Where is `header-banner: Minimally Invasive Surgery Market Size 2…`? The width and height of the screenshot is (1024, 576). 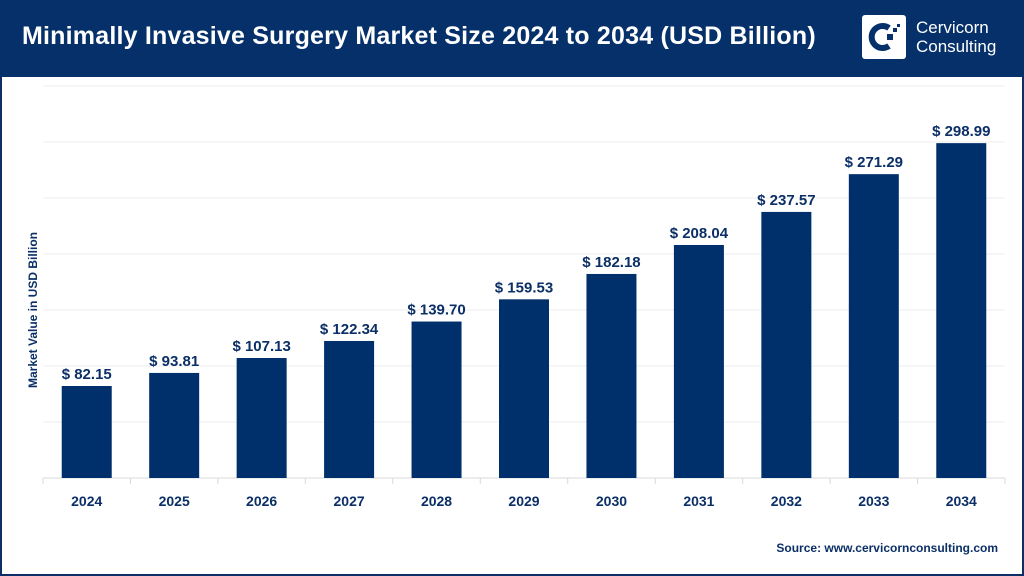 header-banner: Minimally Invasive Surgery Market Size 2… is located at coordinates (512, 38).